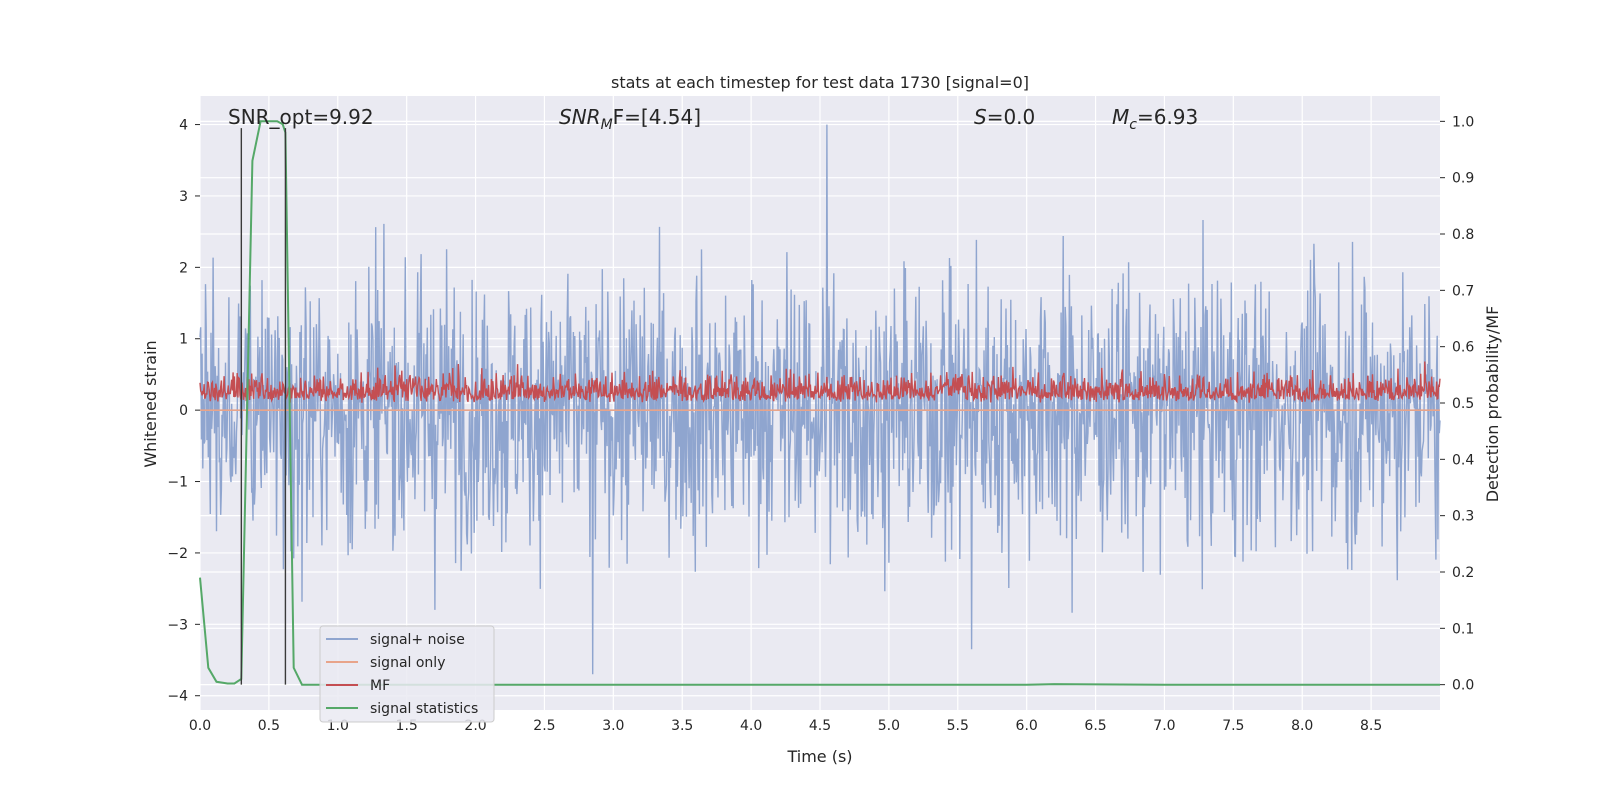 The height and width of the screenshot is (800, 1600). Describe the element at coordinates (183, 197) in the screenshot. I see `y-tick-label: 3` at that location.